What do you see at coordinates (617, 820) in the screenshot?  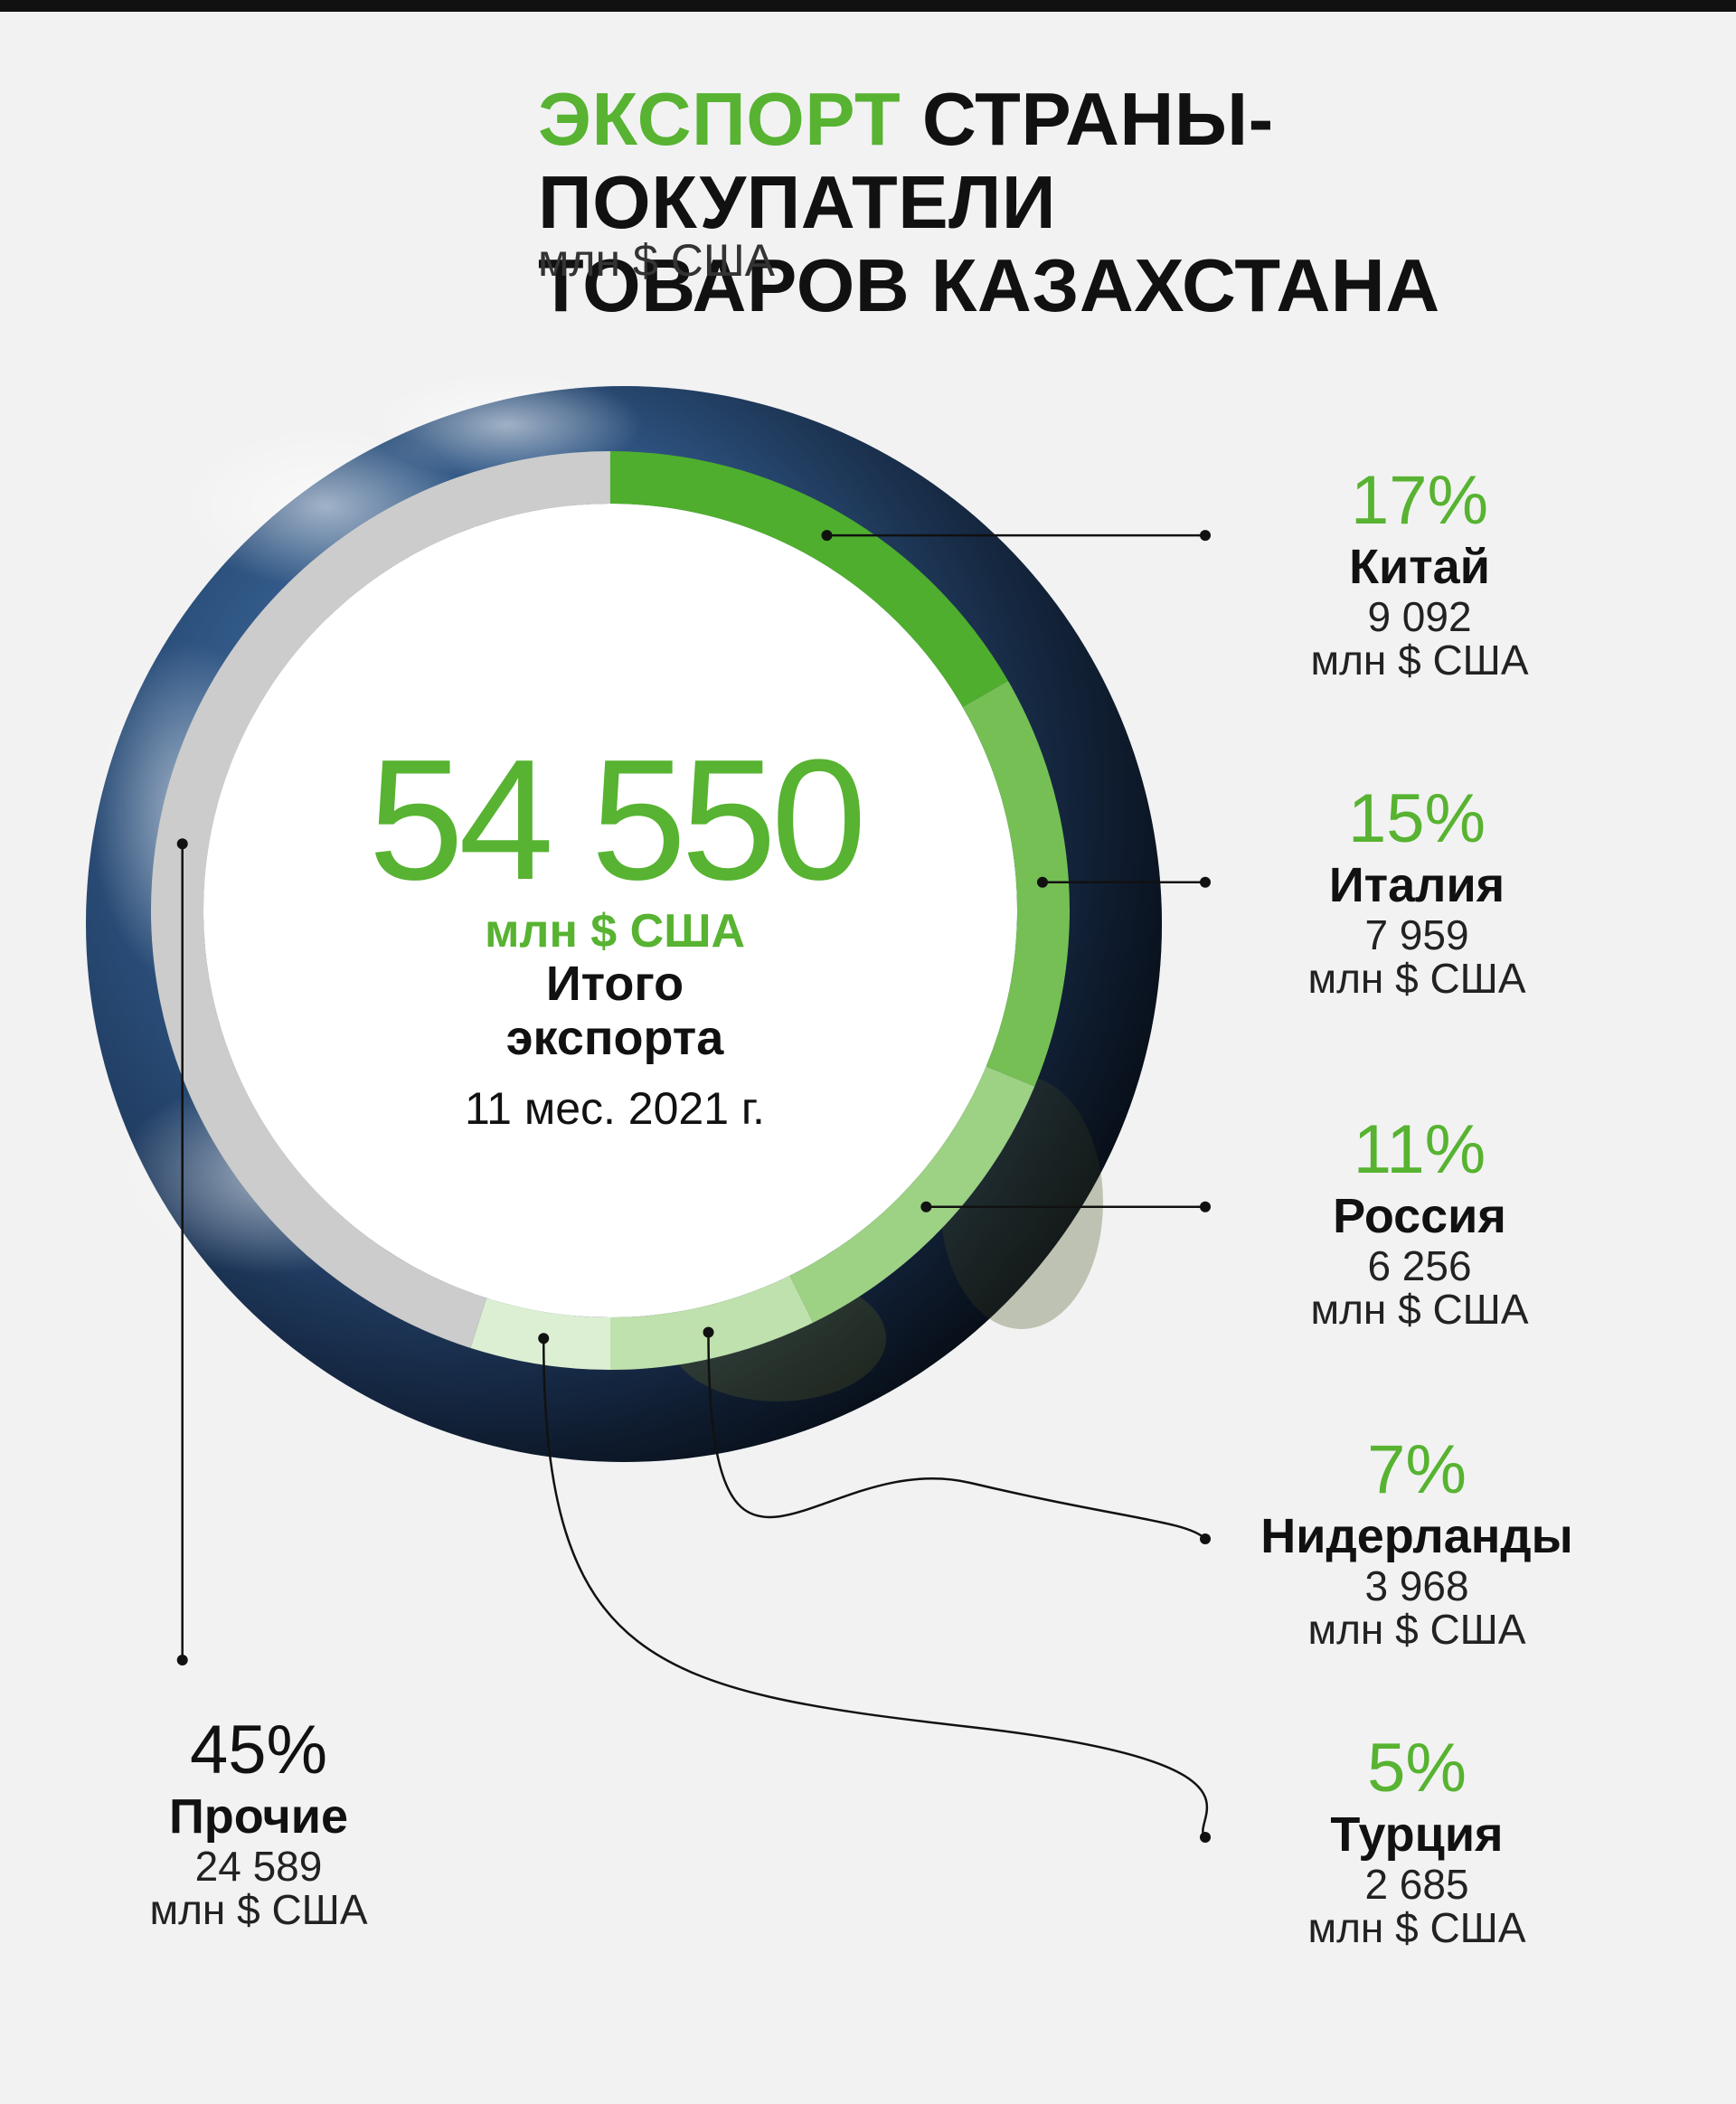 I see `total-value: 54 550` at bounding box center [617, 820].